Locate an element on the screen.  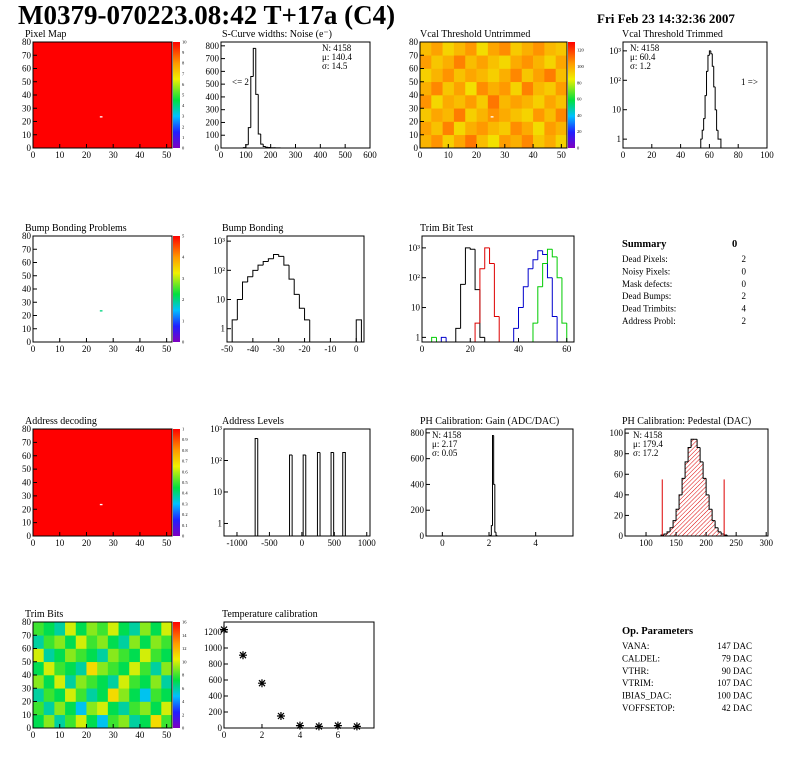
z-tick-label: 4 is located at coordinates (183, 105).